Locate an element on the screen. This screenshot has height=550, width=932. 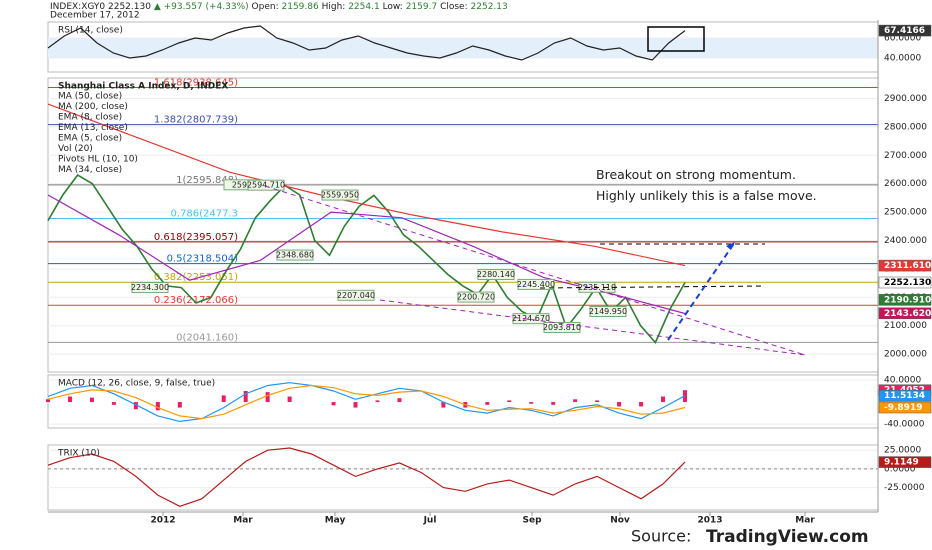
x-tick-label: May is located at coordinates (335, 521).